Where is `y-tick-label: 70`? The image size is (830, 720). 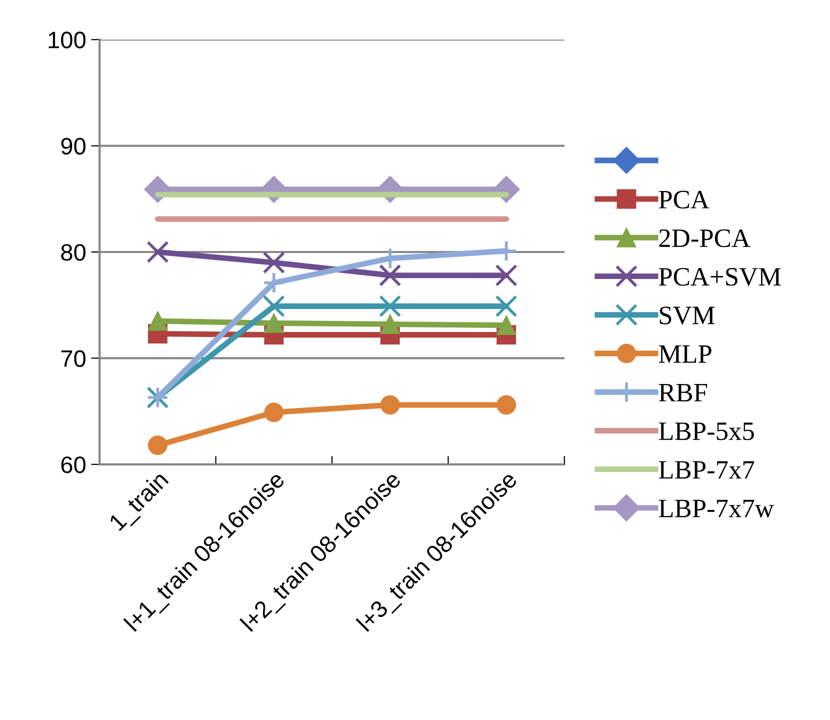
y-tick-label: 70 is located at coordinates (73, 358).